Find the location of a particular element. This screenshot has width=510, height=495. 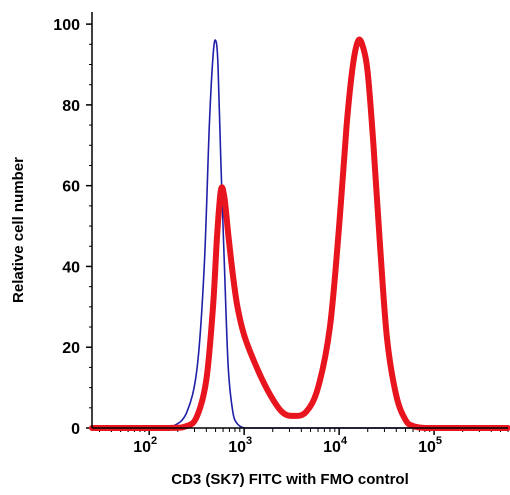

x-axis-ticks: 10² 10³ 10⁴ 10⁵ is located at coordinates (304, 442).